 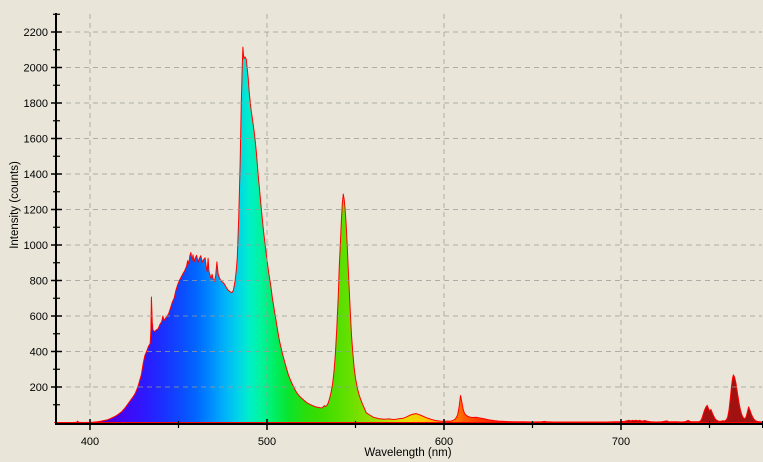 I want to click on y-tick-label: 1800, so click(x=36, y=104).